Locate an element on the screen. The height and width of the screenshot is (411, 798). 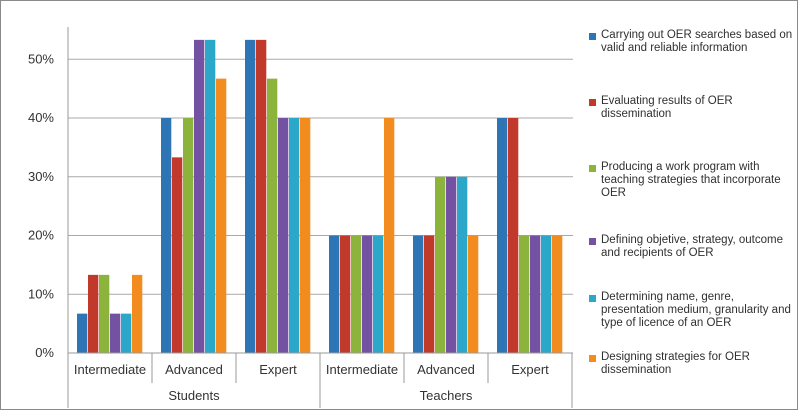
y-tick-label: 50% is located at coordinates (41, 58).